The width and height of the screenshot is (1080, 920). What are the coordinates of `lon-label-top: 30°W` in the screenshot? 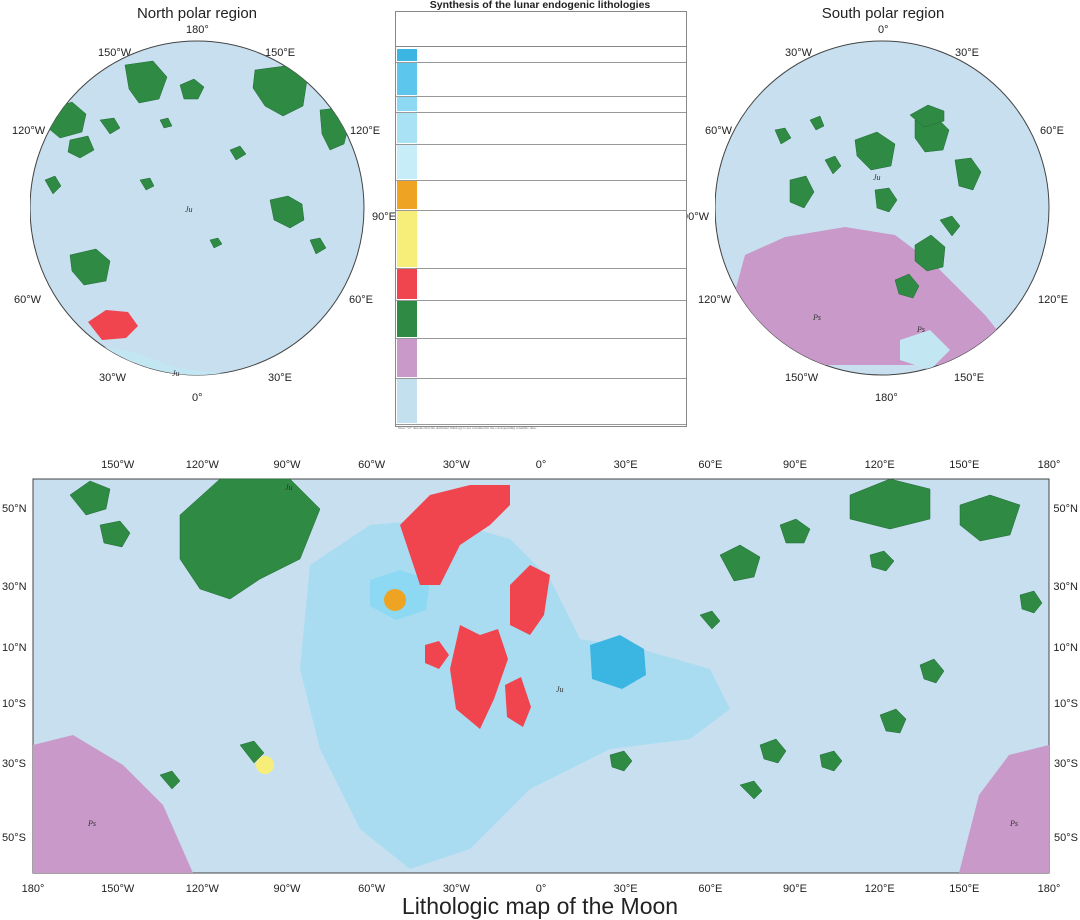 It's located at (457, 465).